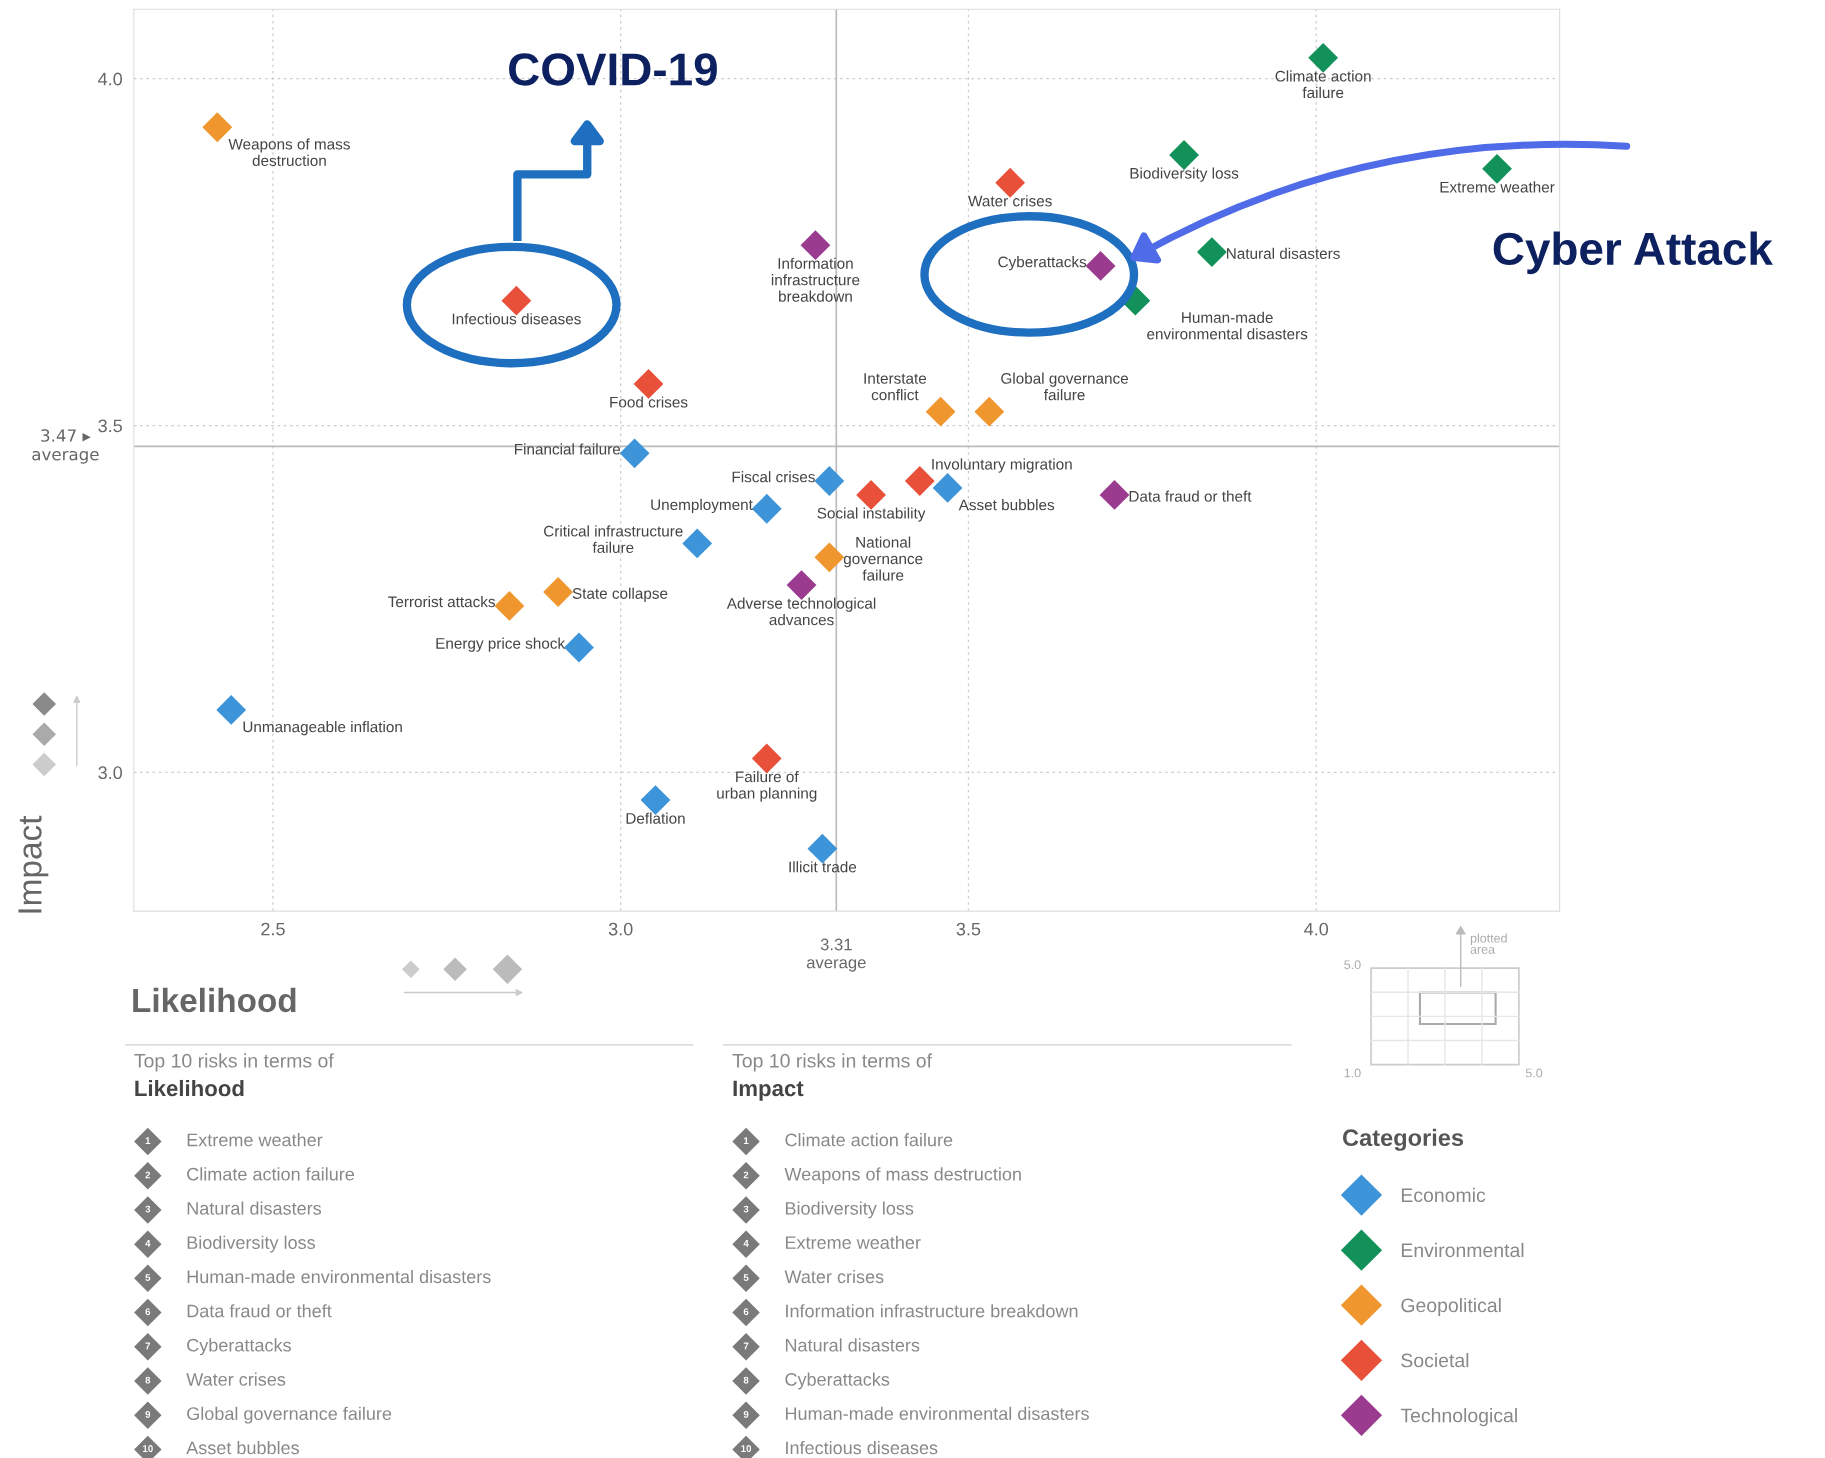 Image resolution: width=1825 pixels, height=1458 pixels. I want to click on legend-title: Categories, so click(1403, 1139).